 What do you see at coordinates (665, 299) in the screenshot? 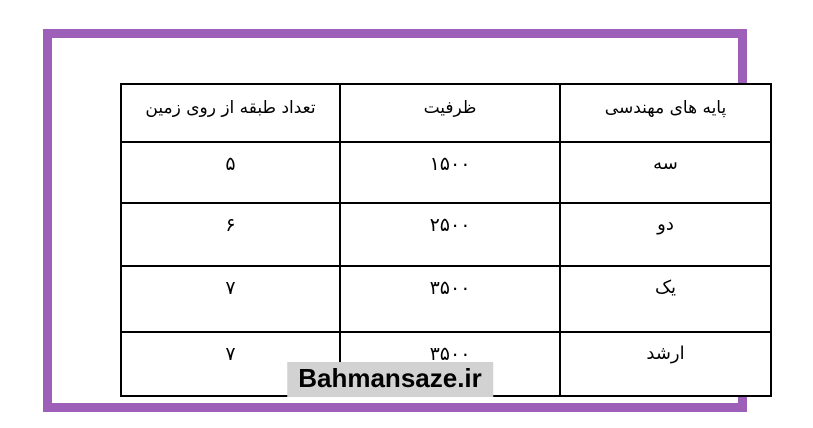
I see `cell-grade: یک` at bounding box center [665, 299].